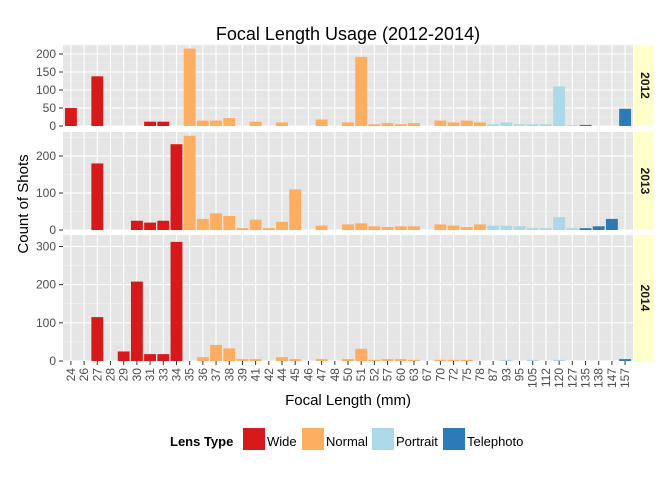 This screenshot has width=672, height=480. What do you see at coordinates (347, 441) in the screenshot?
I see `legend-label-normal: Normal` at bounding box center [347, 441].